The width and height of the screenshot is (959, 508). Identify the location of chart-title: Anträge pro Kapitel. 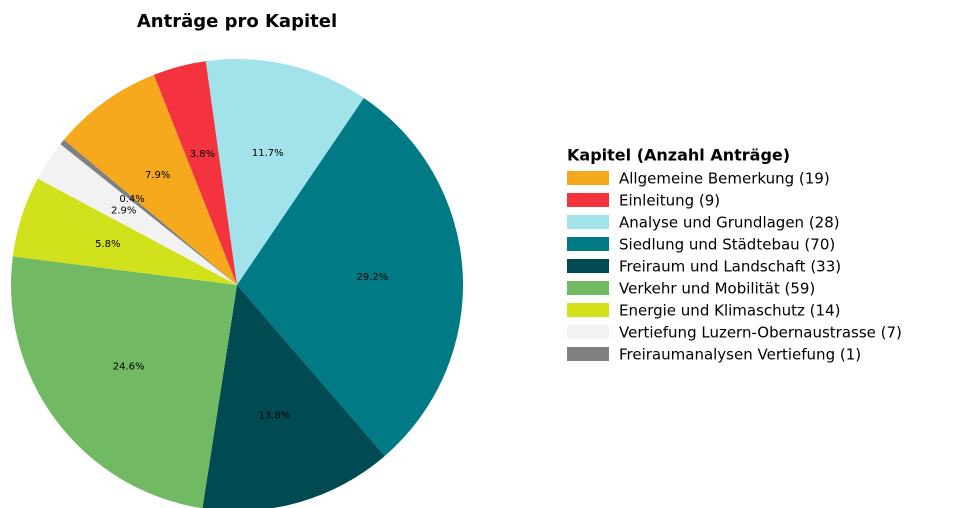
(237, 21).